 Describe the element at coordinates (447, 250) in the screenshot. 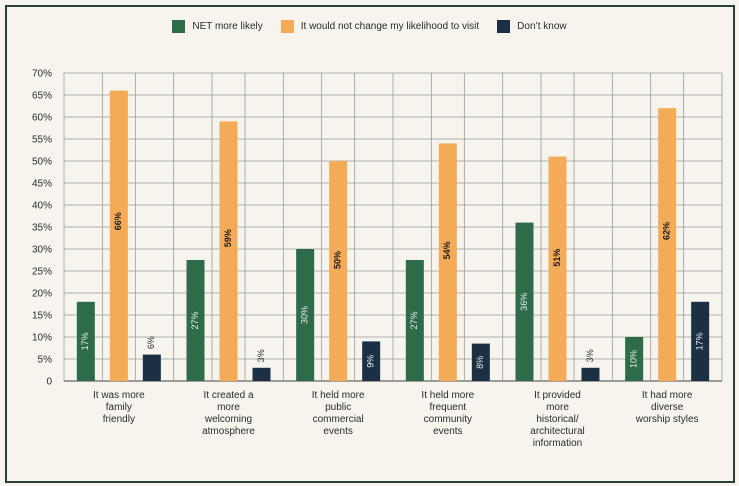

I see `bar-value-label: 54%` at that location.